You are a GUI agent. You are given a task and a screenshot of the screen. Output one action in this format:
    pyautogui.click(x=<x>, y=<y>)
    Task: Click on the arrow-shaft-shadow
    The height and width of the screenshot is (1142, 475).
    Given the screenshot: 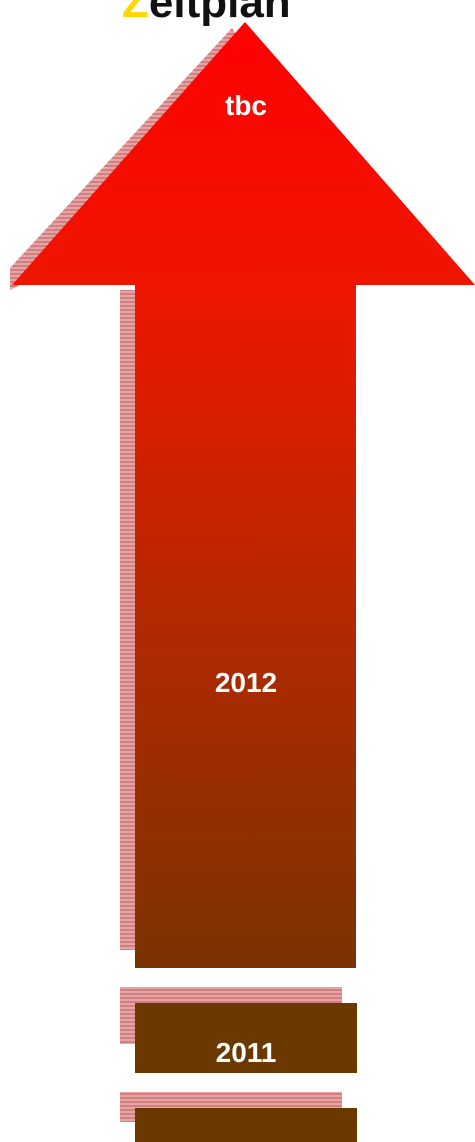 What is the action you would take?
    pyautogui.click(x=129, y=620)
    